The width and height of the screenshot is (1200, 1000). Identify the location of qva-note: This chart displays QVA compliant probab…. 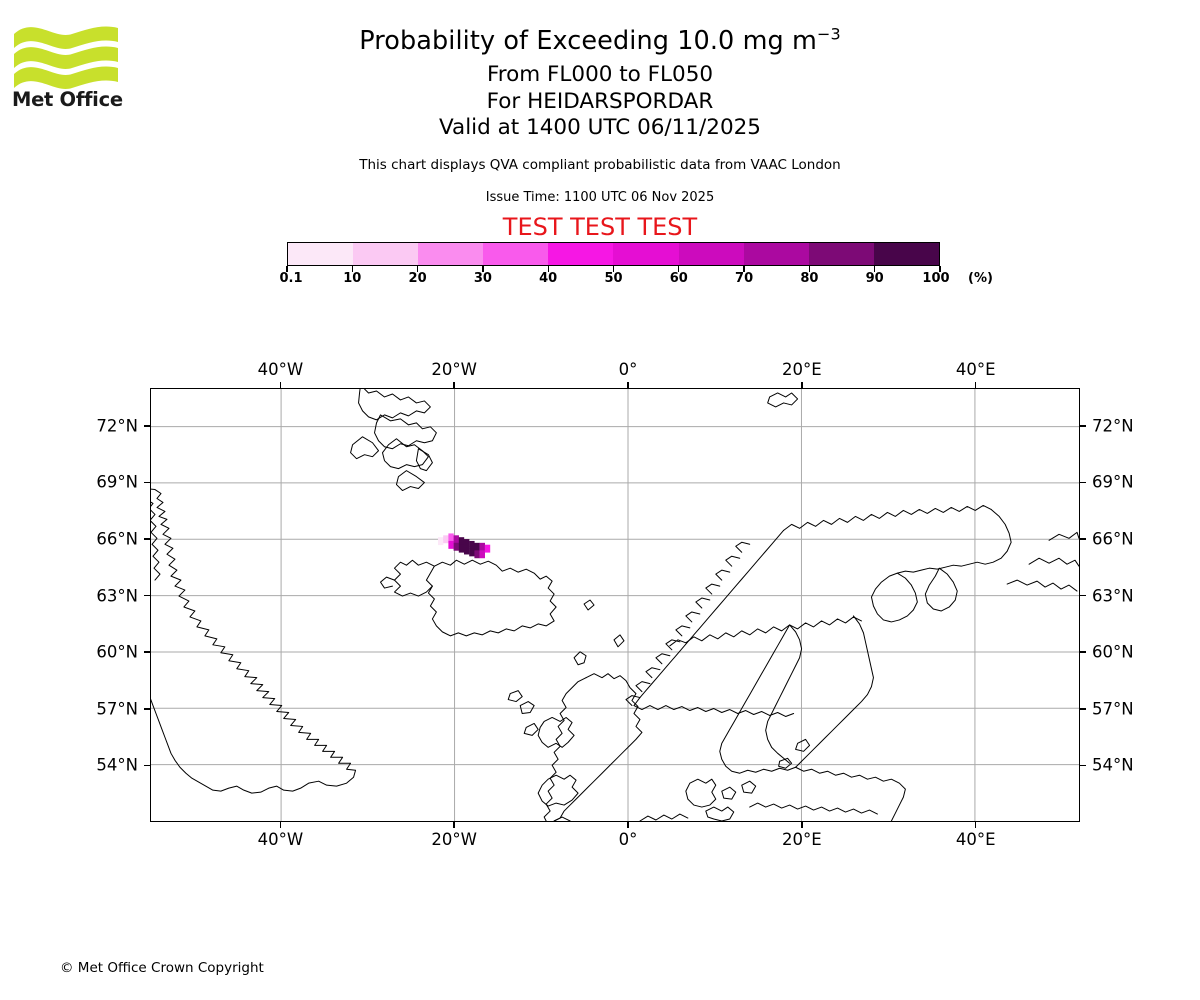
(600, 165).